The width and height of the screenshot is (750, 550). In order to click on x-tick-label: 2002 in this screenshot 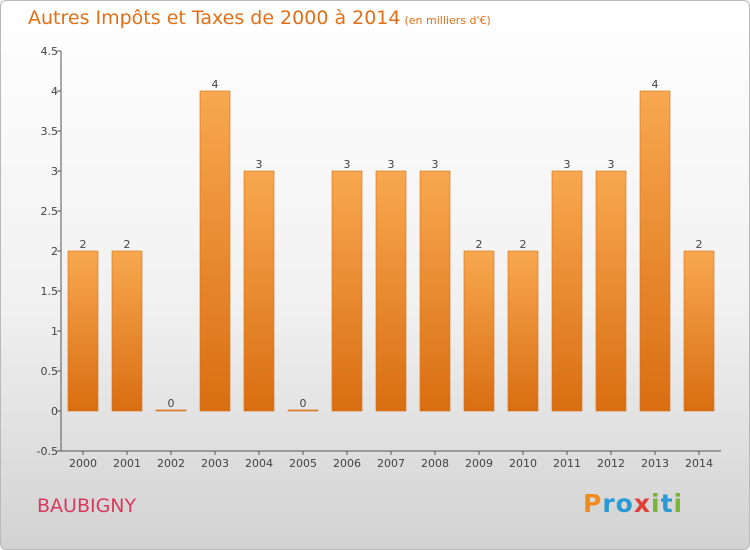, I will do `click(171, 463)`.